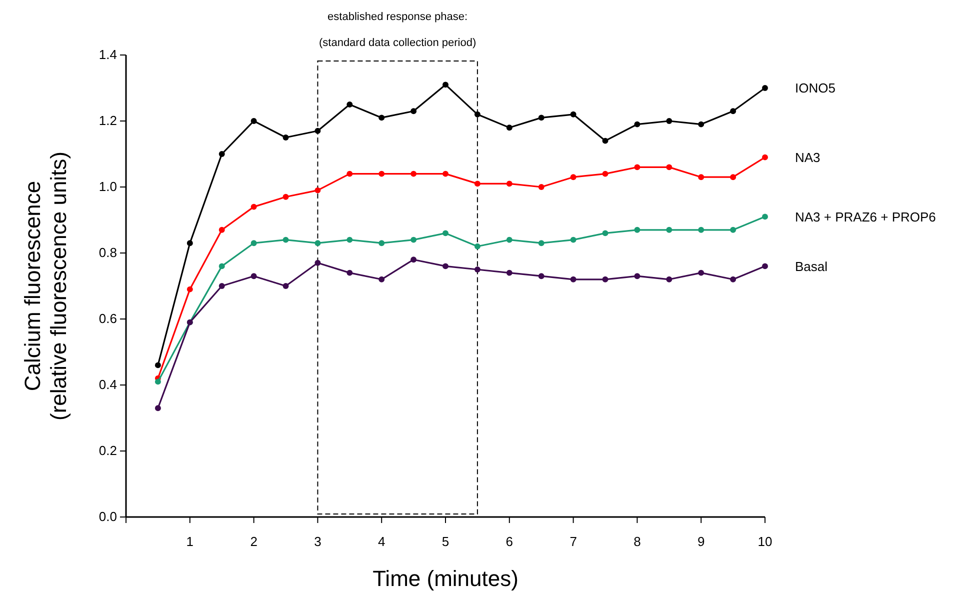 The height and width of the screenshot is (599, 971). Describe the element at coordinates (45, 286) in the screenshot. I see `y-axis-title: Calcium fluorescence (relative fluorescence units)` at that location.